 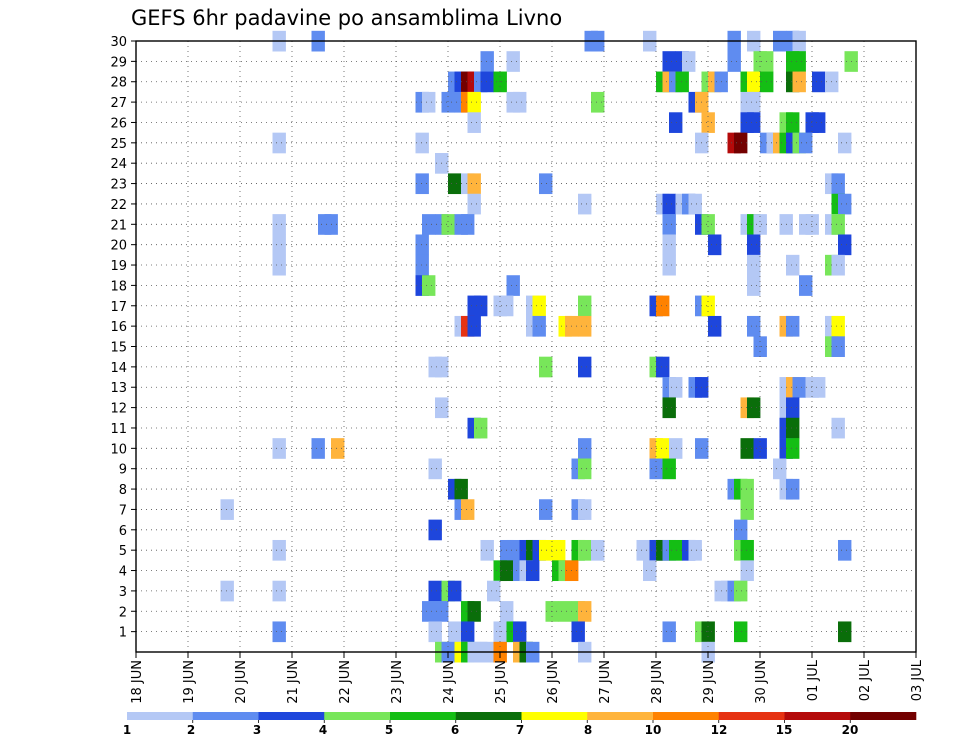 What do you see at coordinates (397, 682) in the screenshot?
I see `x-tick-label: 23 JUN` at bounding box center [397, 682].